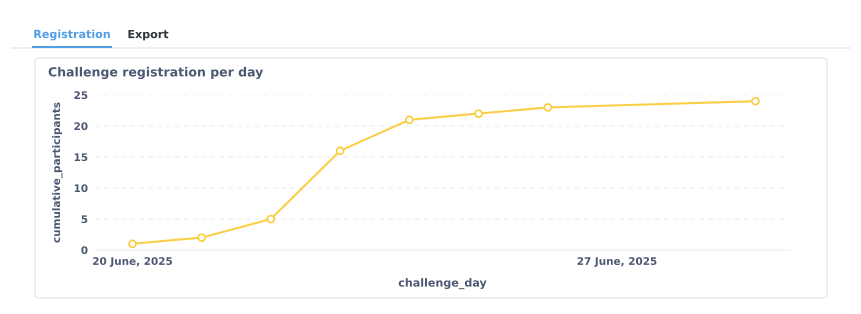 This screenshot has width=861, height=314. What do you see at coordinates (81, 95) in the screenshot?
I see `y-tick-label: 25` at bounding box center [81, 95].